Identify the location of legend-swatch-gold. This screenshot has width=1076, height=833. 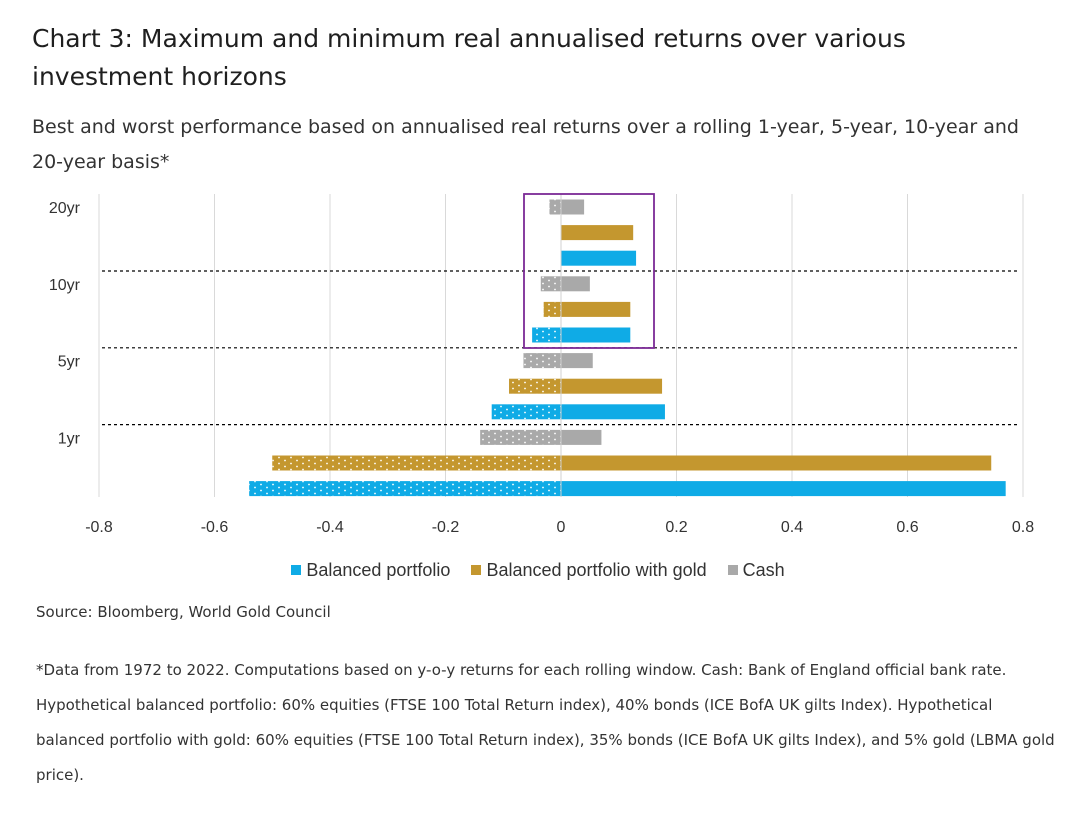
(476, 570).